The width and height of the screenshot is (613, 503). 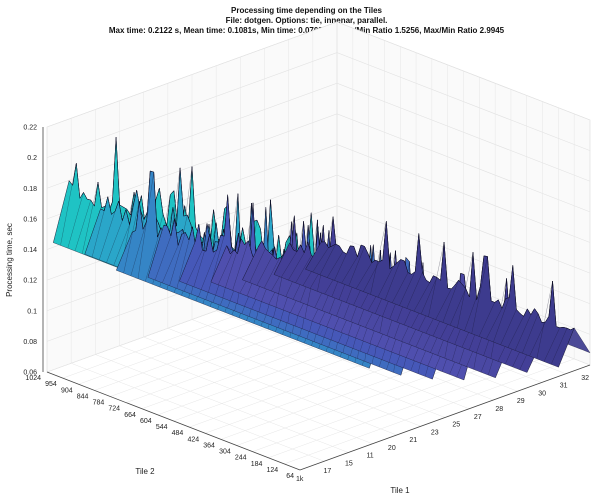 I want to click on z-tick-label: 0.18, so click(x=30, y=189).